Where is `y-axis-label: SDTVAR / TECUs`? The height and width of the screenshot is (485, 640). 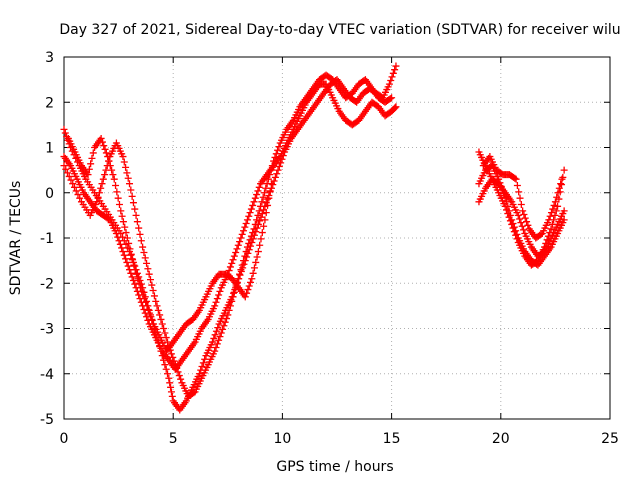
y-axis-label: SDTVAR / TECUs is located at coordinates (16, 238).